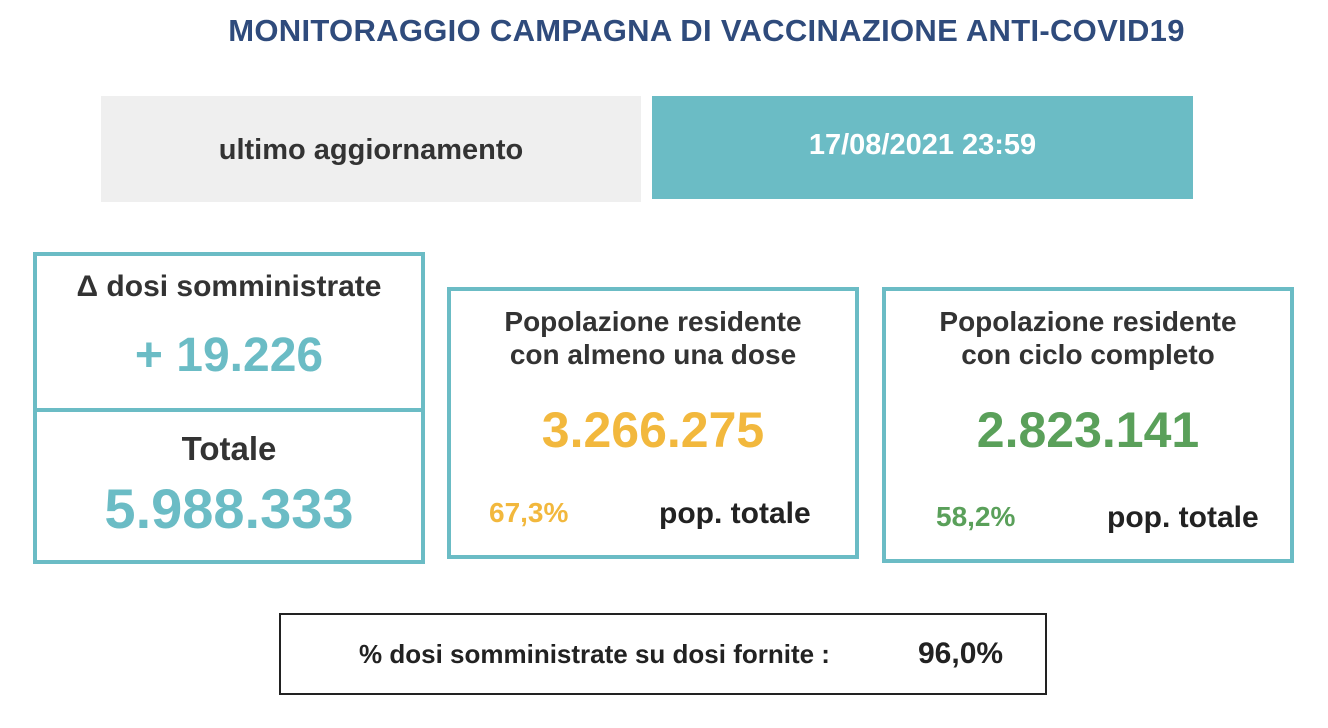 This screenshot has width=1328, height=728. I want to click on first-dose-label-line2: con almeno una dose, so click(653, 354).